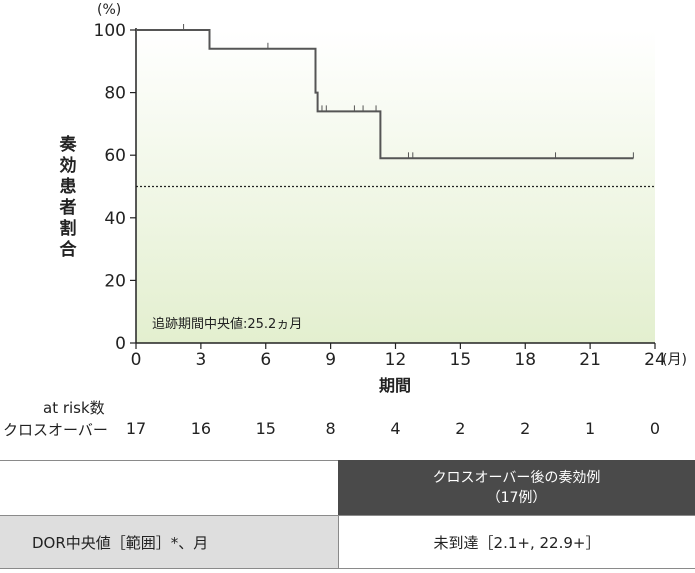 The width and height of the screenshot is (695, 573). What do you see at coordinates (265, 428) in the screenshot?
I see `risk-count: 15` at bounding box center [265, 428].